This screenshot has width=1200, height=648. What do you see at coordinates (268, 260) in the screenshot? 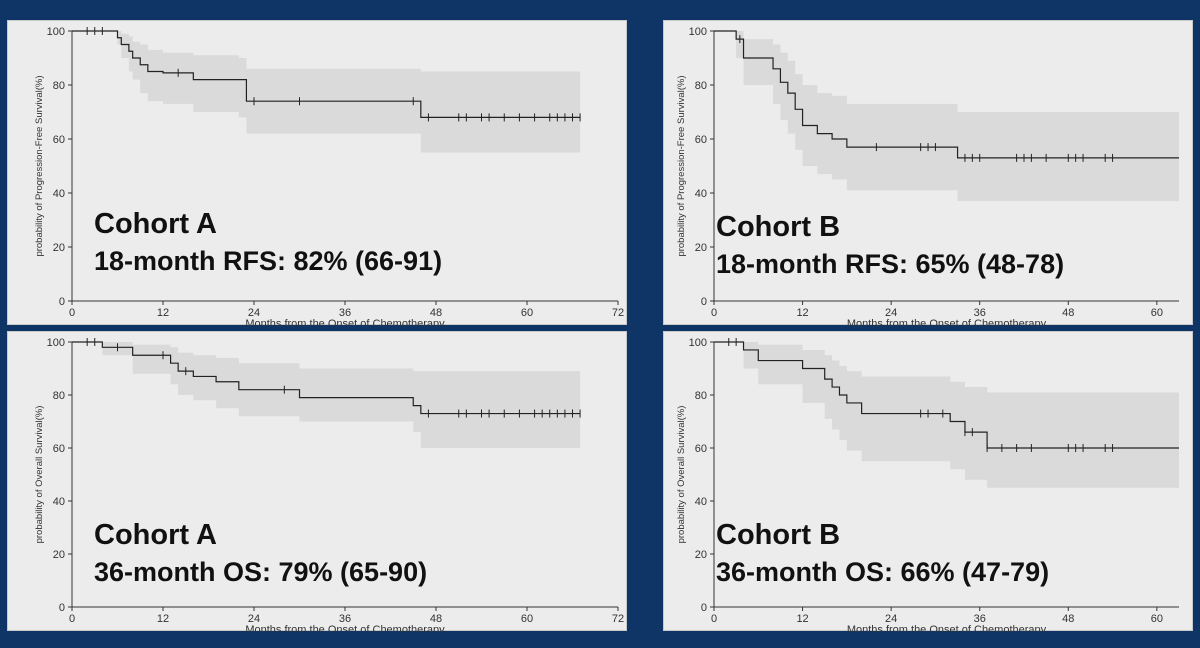
I see `survival-stat: 18-month RFS: 82% (66-91)` at bounding box center [268, 260].